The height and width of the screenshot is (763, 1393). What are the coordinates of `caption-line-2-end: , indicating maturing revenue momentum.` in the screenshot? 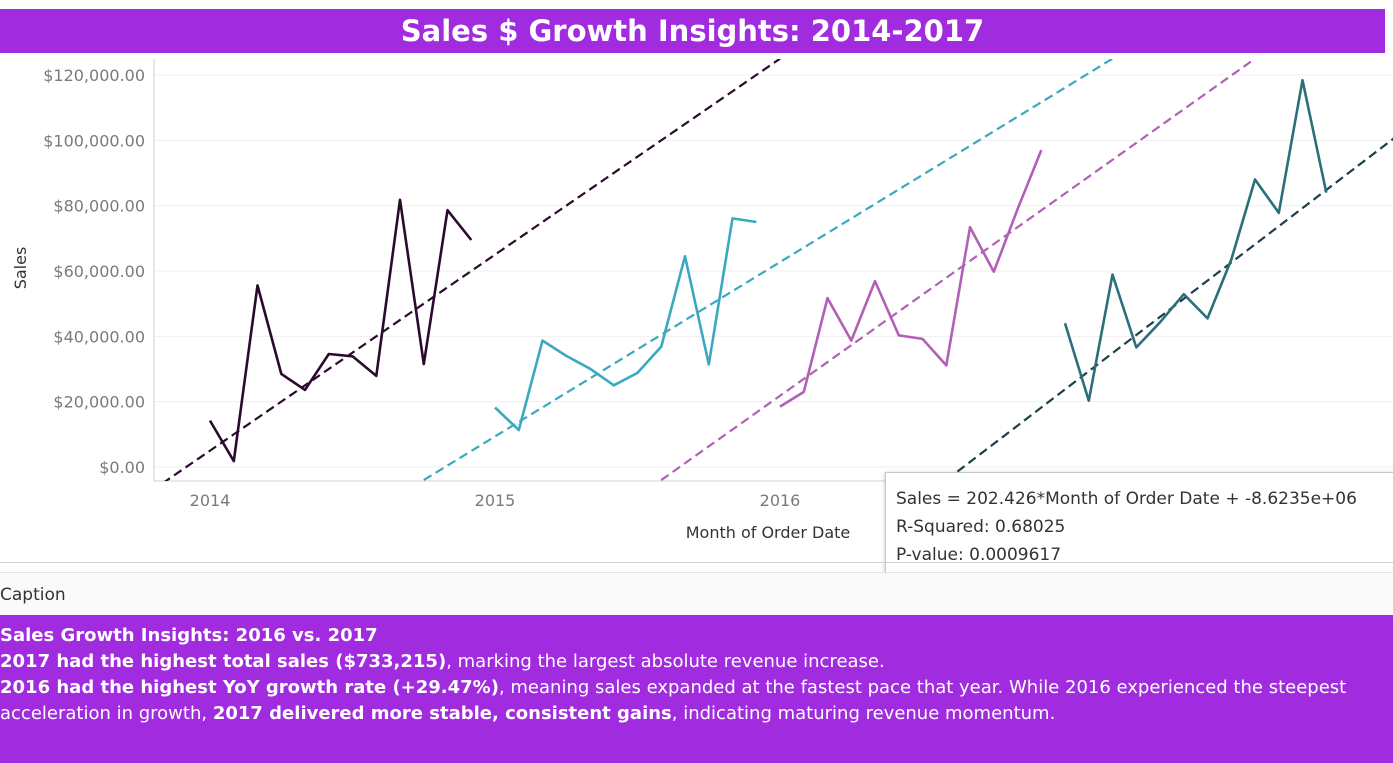 It's located at (863, 713).